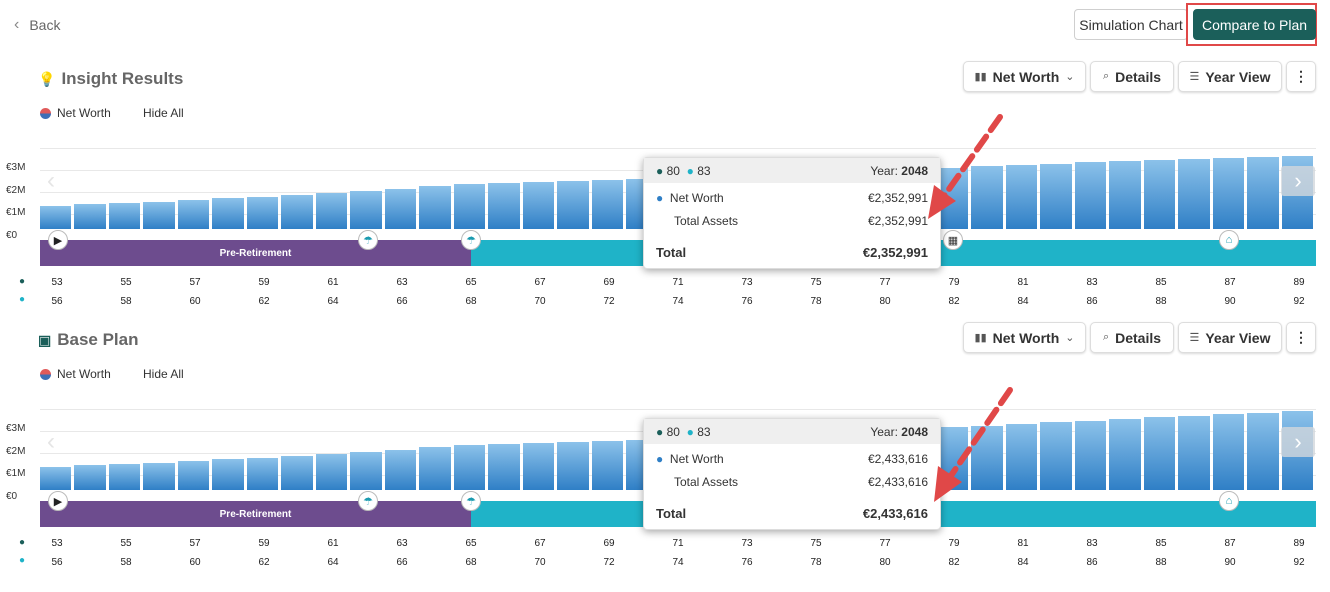 The image size is (1330, 592). What do you see at coordinates (57, 301) in the screenshot?
I see `age-label: 56` at bounding box center [57, 301].